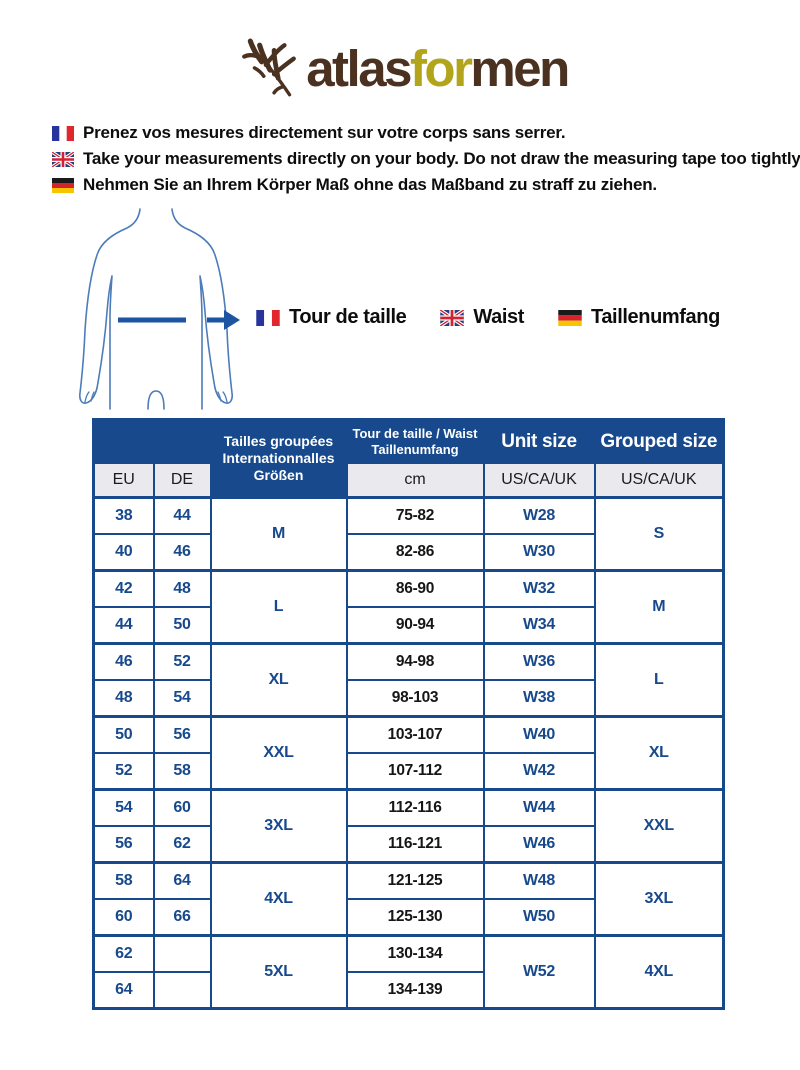 The height and width of the screenshot is (1070, 800). Describe the element at coordinates (278, 458) in the screenshot. I see `header-grouped-intl-sizes: Tailles groupées Internationnalles Größen` at that location.